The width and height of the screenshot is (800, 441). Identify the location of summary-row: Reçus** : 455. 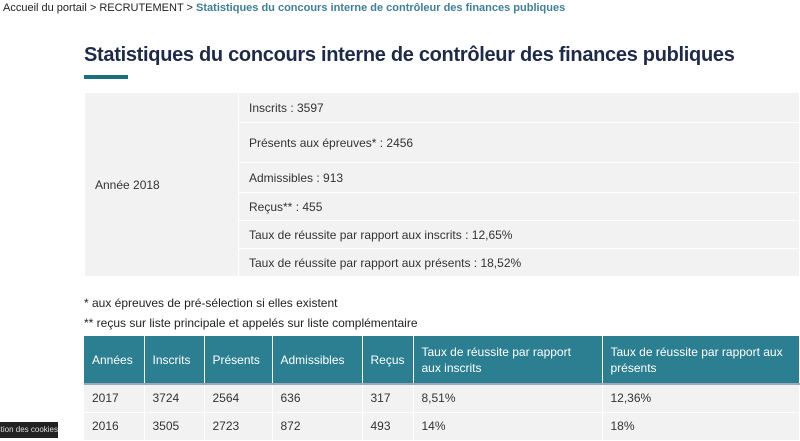
(519, 206).